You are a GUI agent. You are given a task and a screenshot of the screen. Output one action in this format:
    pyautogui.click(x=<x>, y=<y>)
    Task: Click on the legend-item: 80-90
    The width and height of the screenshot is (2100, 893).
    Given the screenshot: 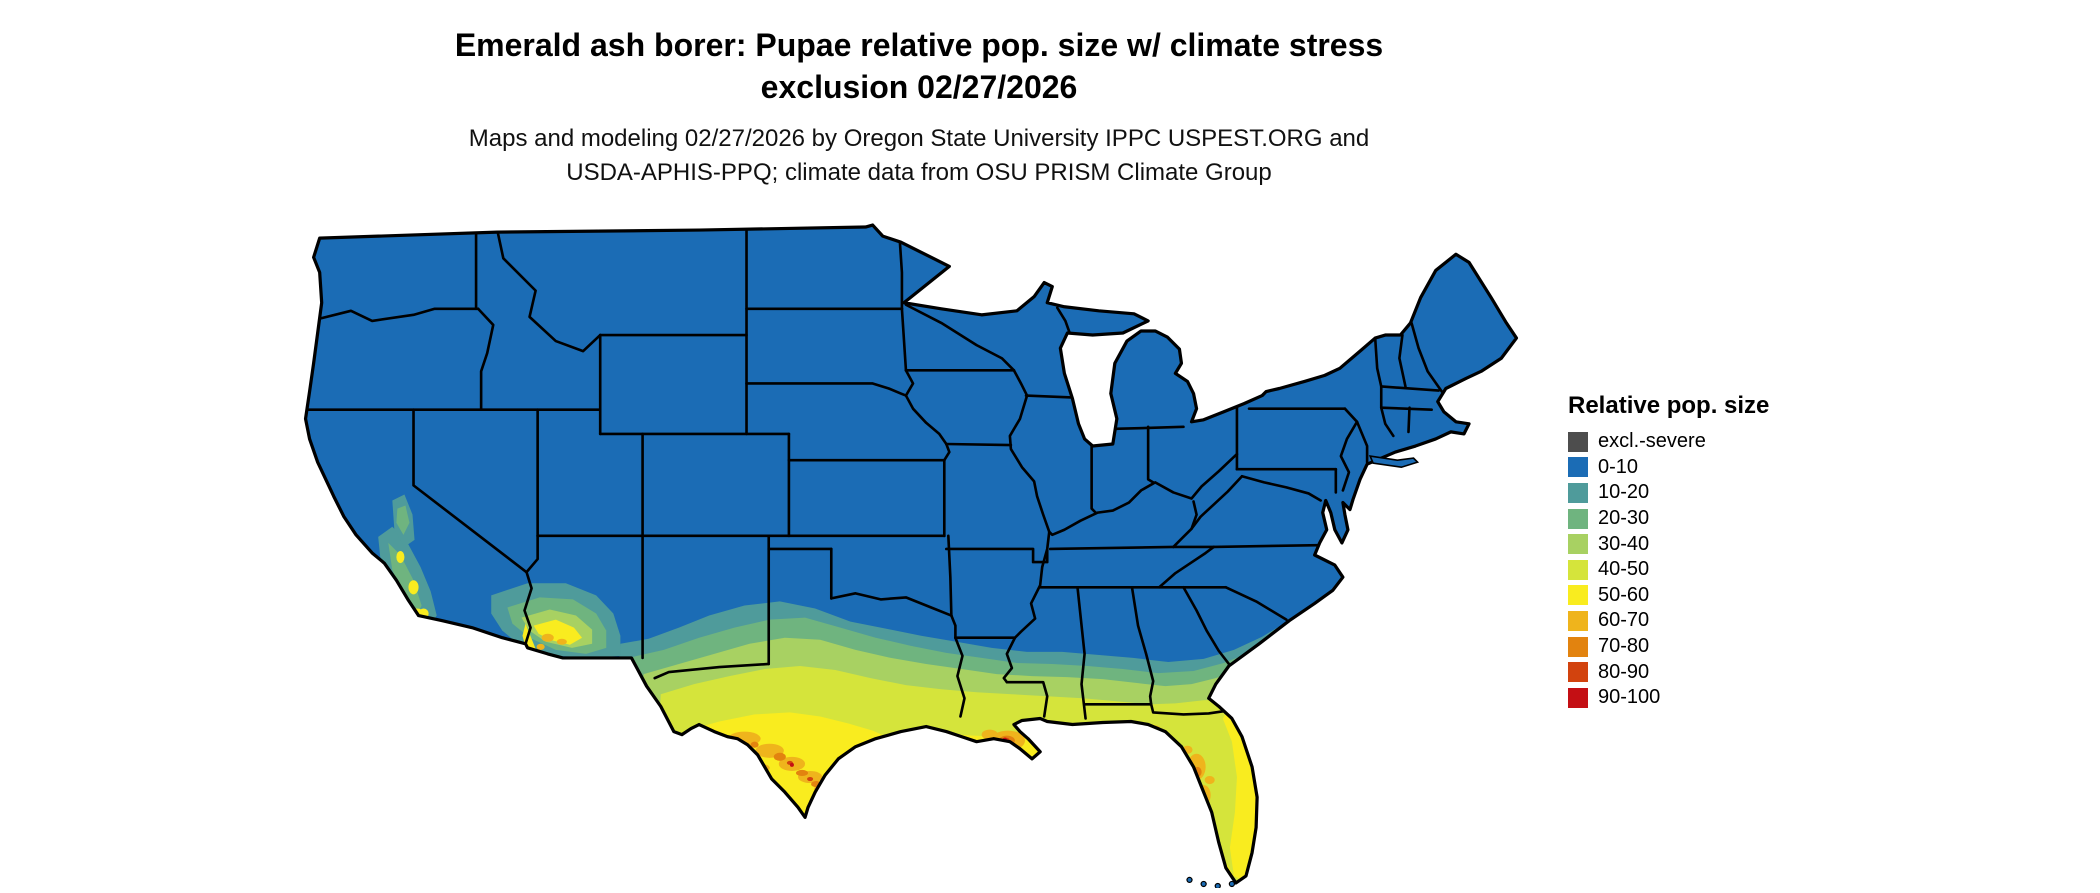 What is the action you would take?
    pyautogui.click(x=1728, y=672)
    